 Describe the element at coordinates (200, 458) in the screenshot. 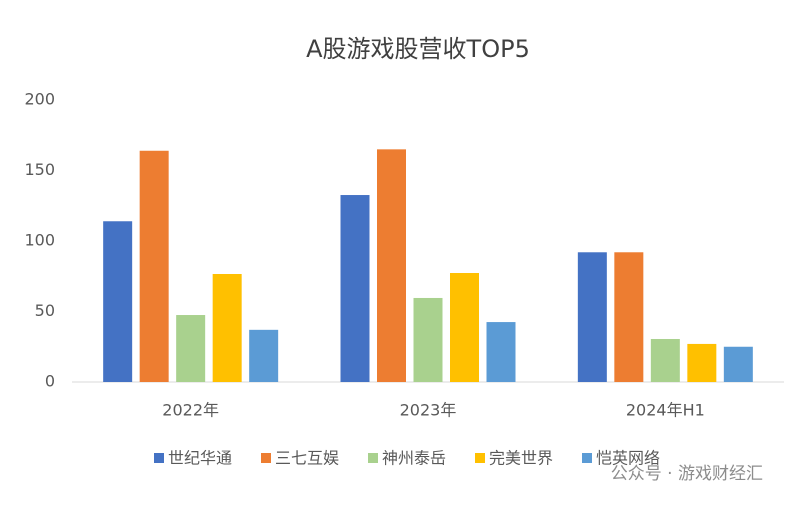

I see `legend-label: 世纪华通` at that location.